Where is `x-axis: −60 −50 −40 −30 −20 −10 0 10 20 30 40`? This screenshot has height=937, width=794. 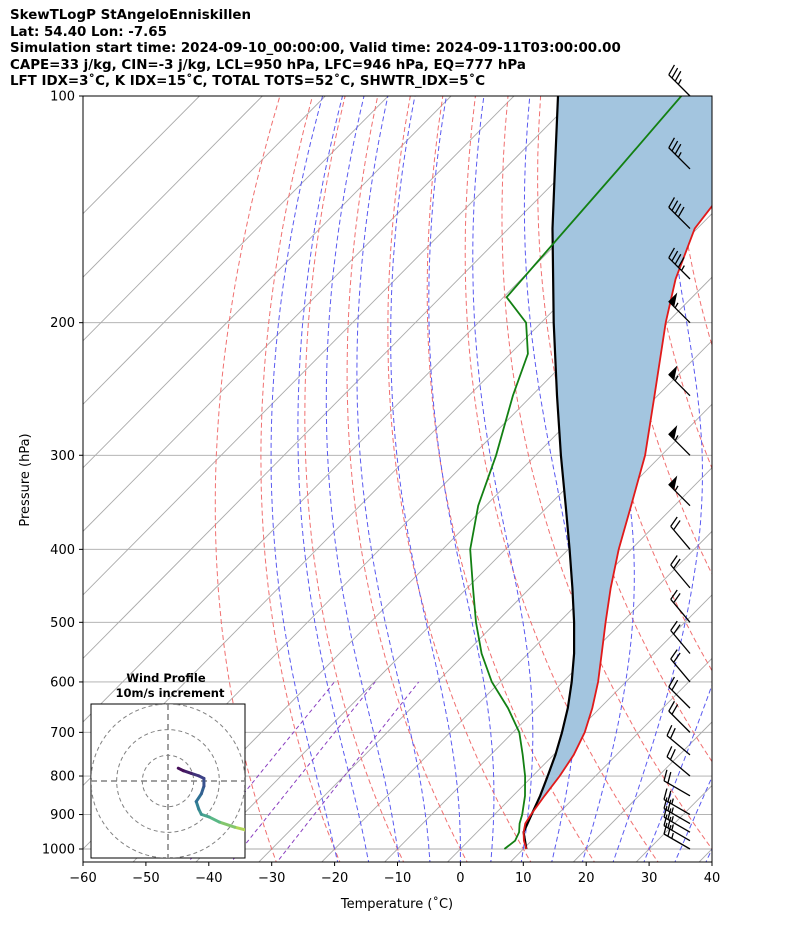
x-axis: −60 −50 −40 −30 −20 −10 0 10 20 30 40 is located at coordinates (394, 874).